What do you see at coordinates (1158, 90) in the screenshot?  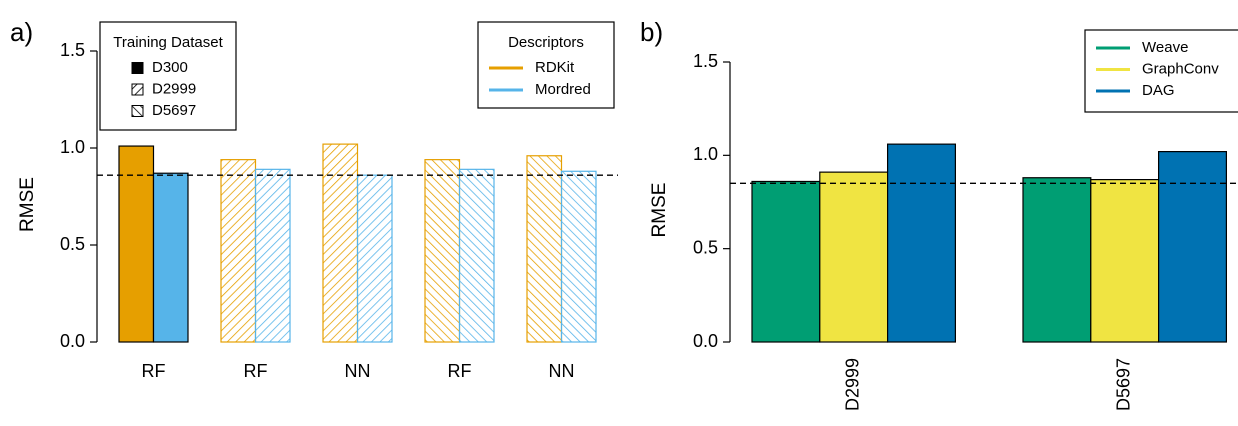 I see `legend-label: DAG` at bounding box center [1158, 90].